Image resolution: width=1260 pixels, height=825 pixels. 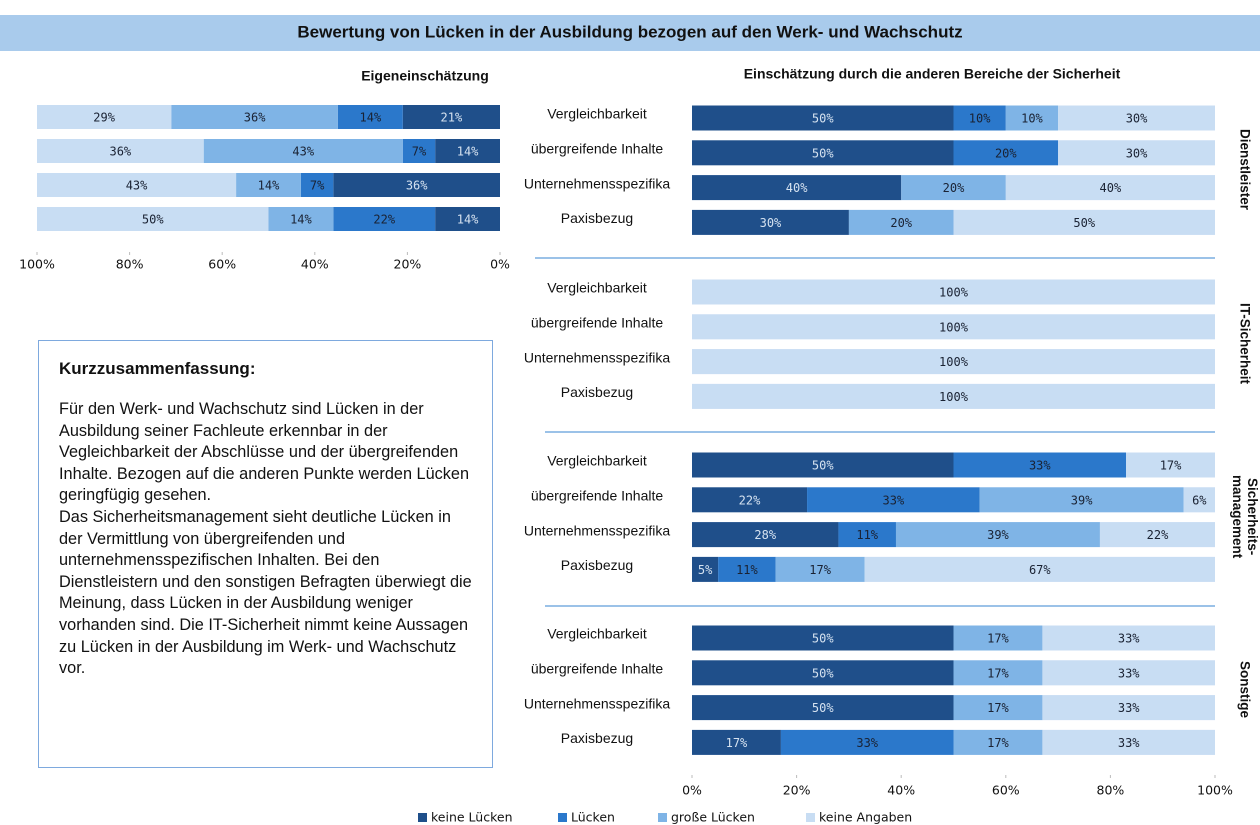 I want to click on data-label: 67%, so click(x=1040, y=570).